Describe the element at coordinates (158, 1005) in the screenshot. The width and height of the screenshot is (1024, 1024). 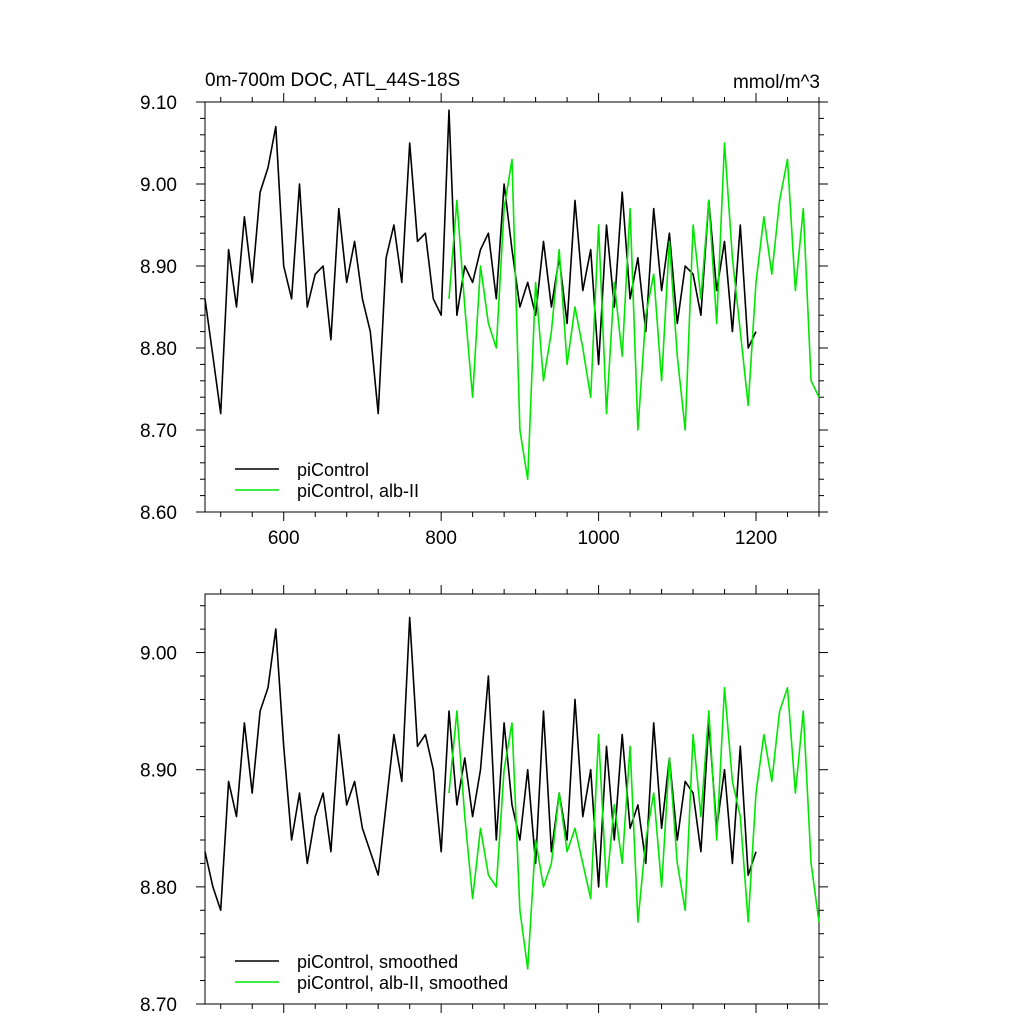
I see `bottom-ytick-label: 8.70` at that location.